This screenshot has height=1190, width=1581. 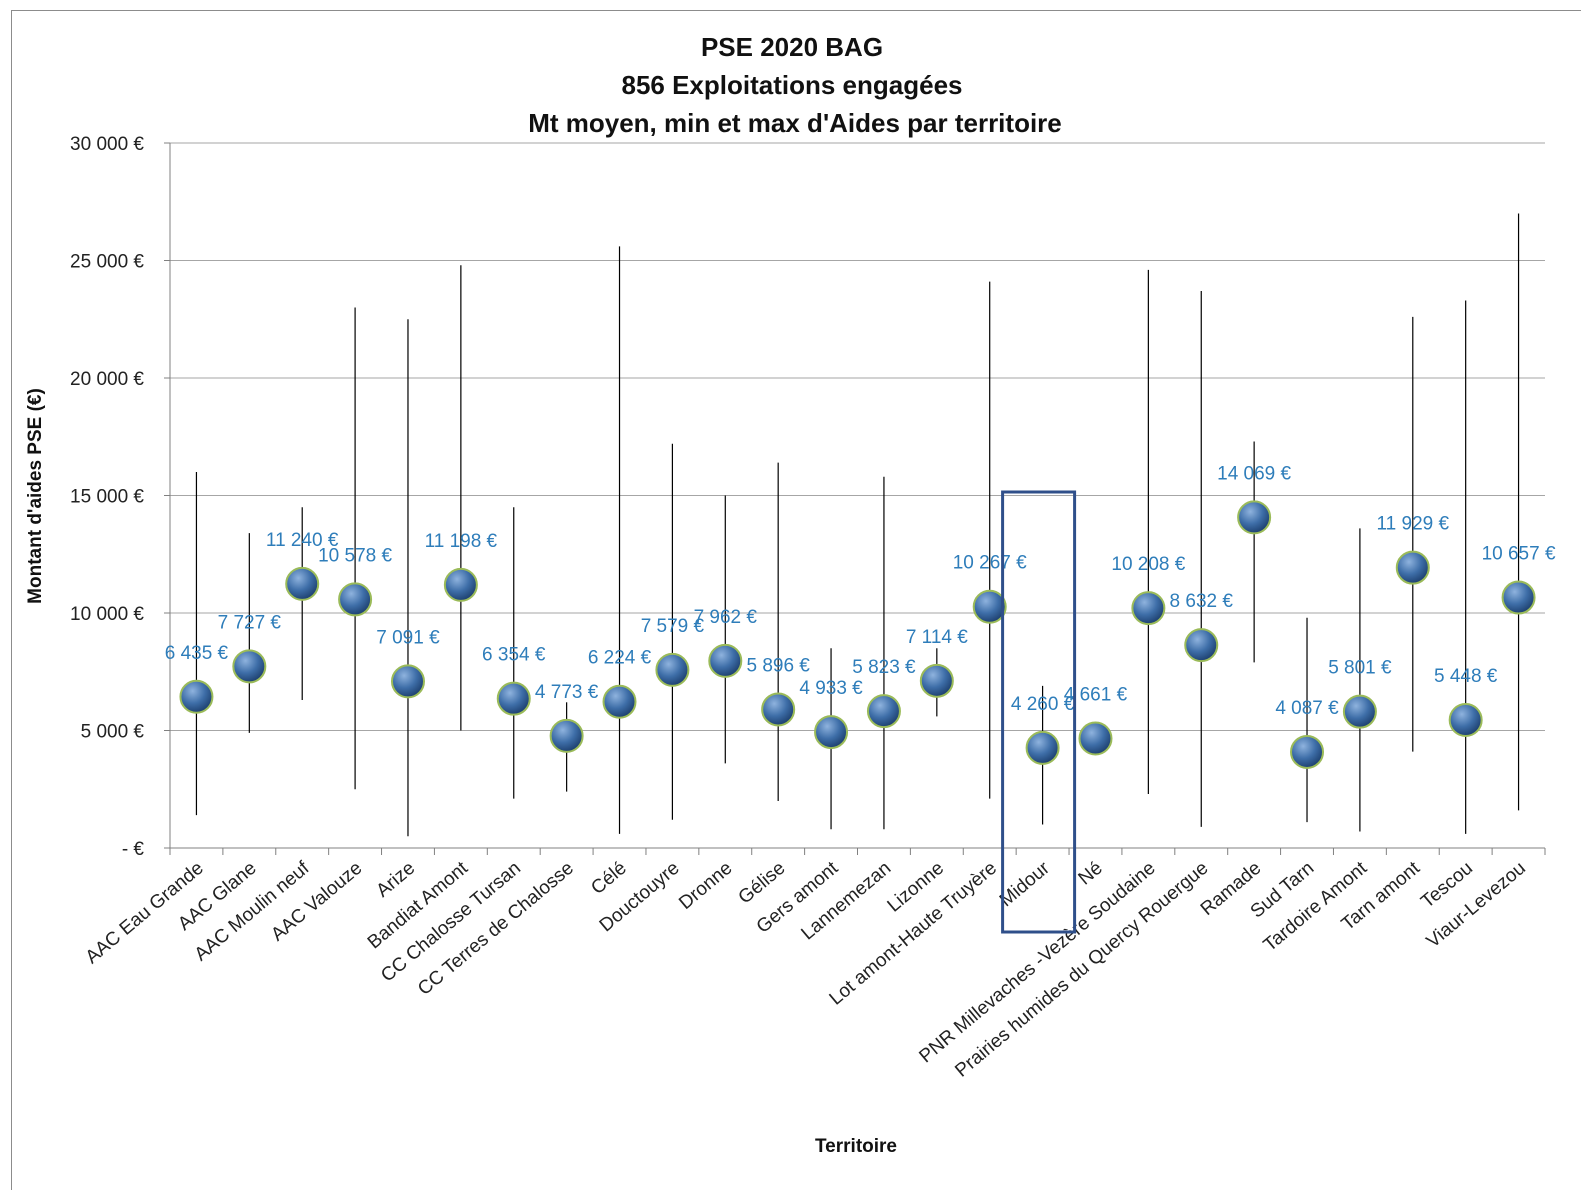 What do you see at coordinates (791, 85) in the screenshot?
I see `chart-title-line-2: 856 Exploitations engagées` at bounding box center [791, 85].